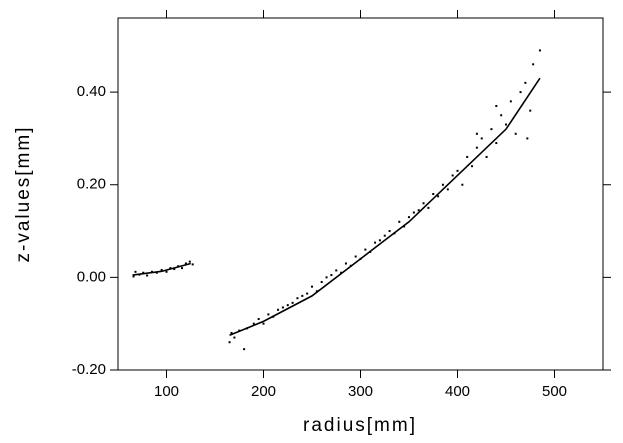 The image size is (623, 443). What do you see at coordinates (91, 91) in the screenshot?
I see `y-tick-label: 0.40` at bounding box center [91, 91].